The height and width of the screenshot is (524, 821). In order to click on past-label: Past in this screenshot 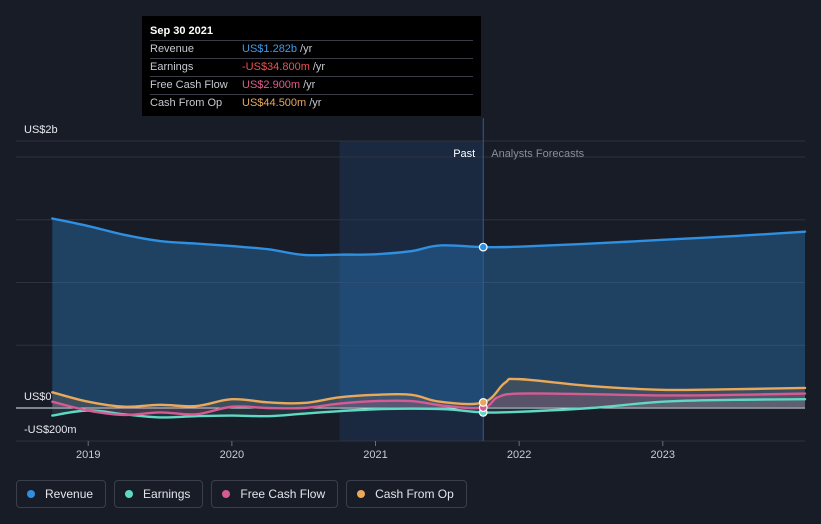, I will do `click(464, 154)`.